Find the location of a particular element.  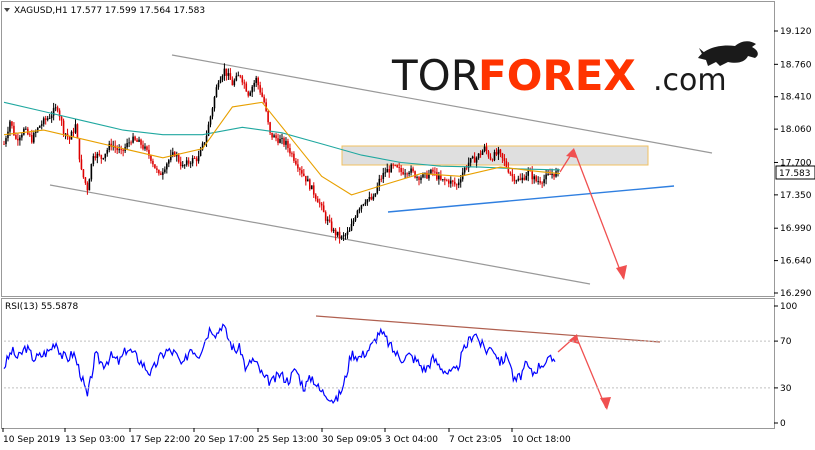

svg-text: TOR is located at coordinates (435, 75).